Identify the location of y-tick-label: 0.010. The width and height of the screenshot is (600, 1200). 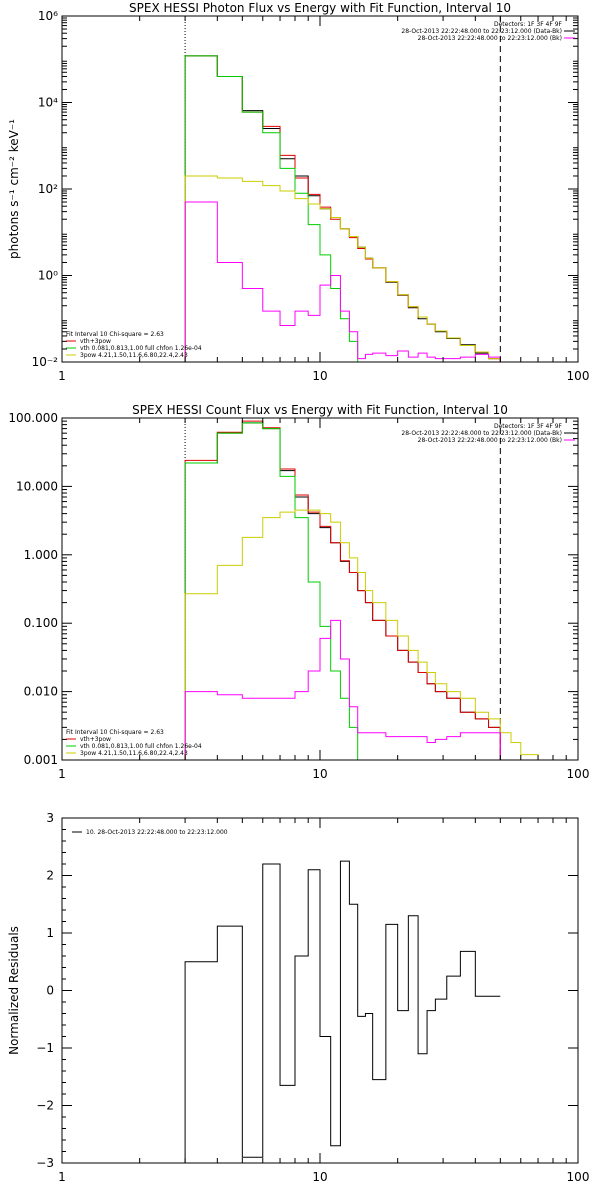
(41, 692).